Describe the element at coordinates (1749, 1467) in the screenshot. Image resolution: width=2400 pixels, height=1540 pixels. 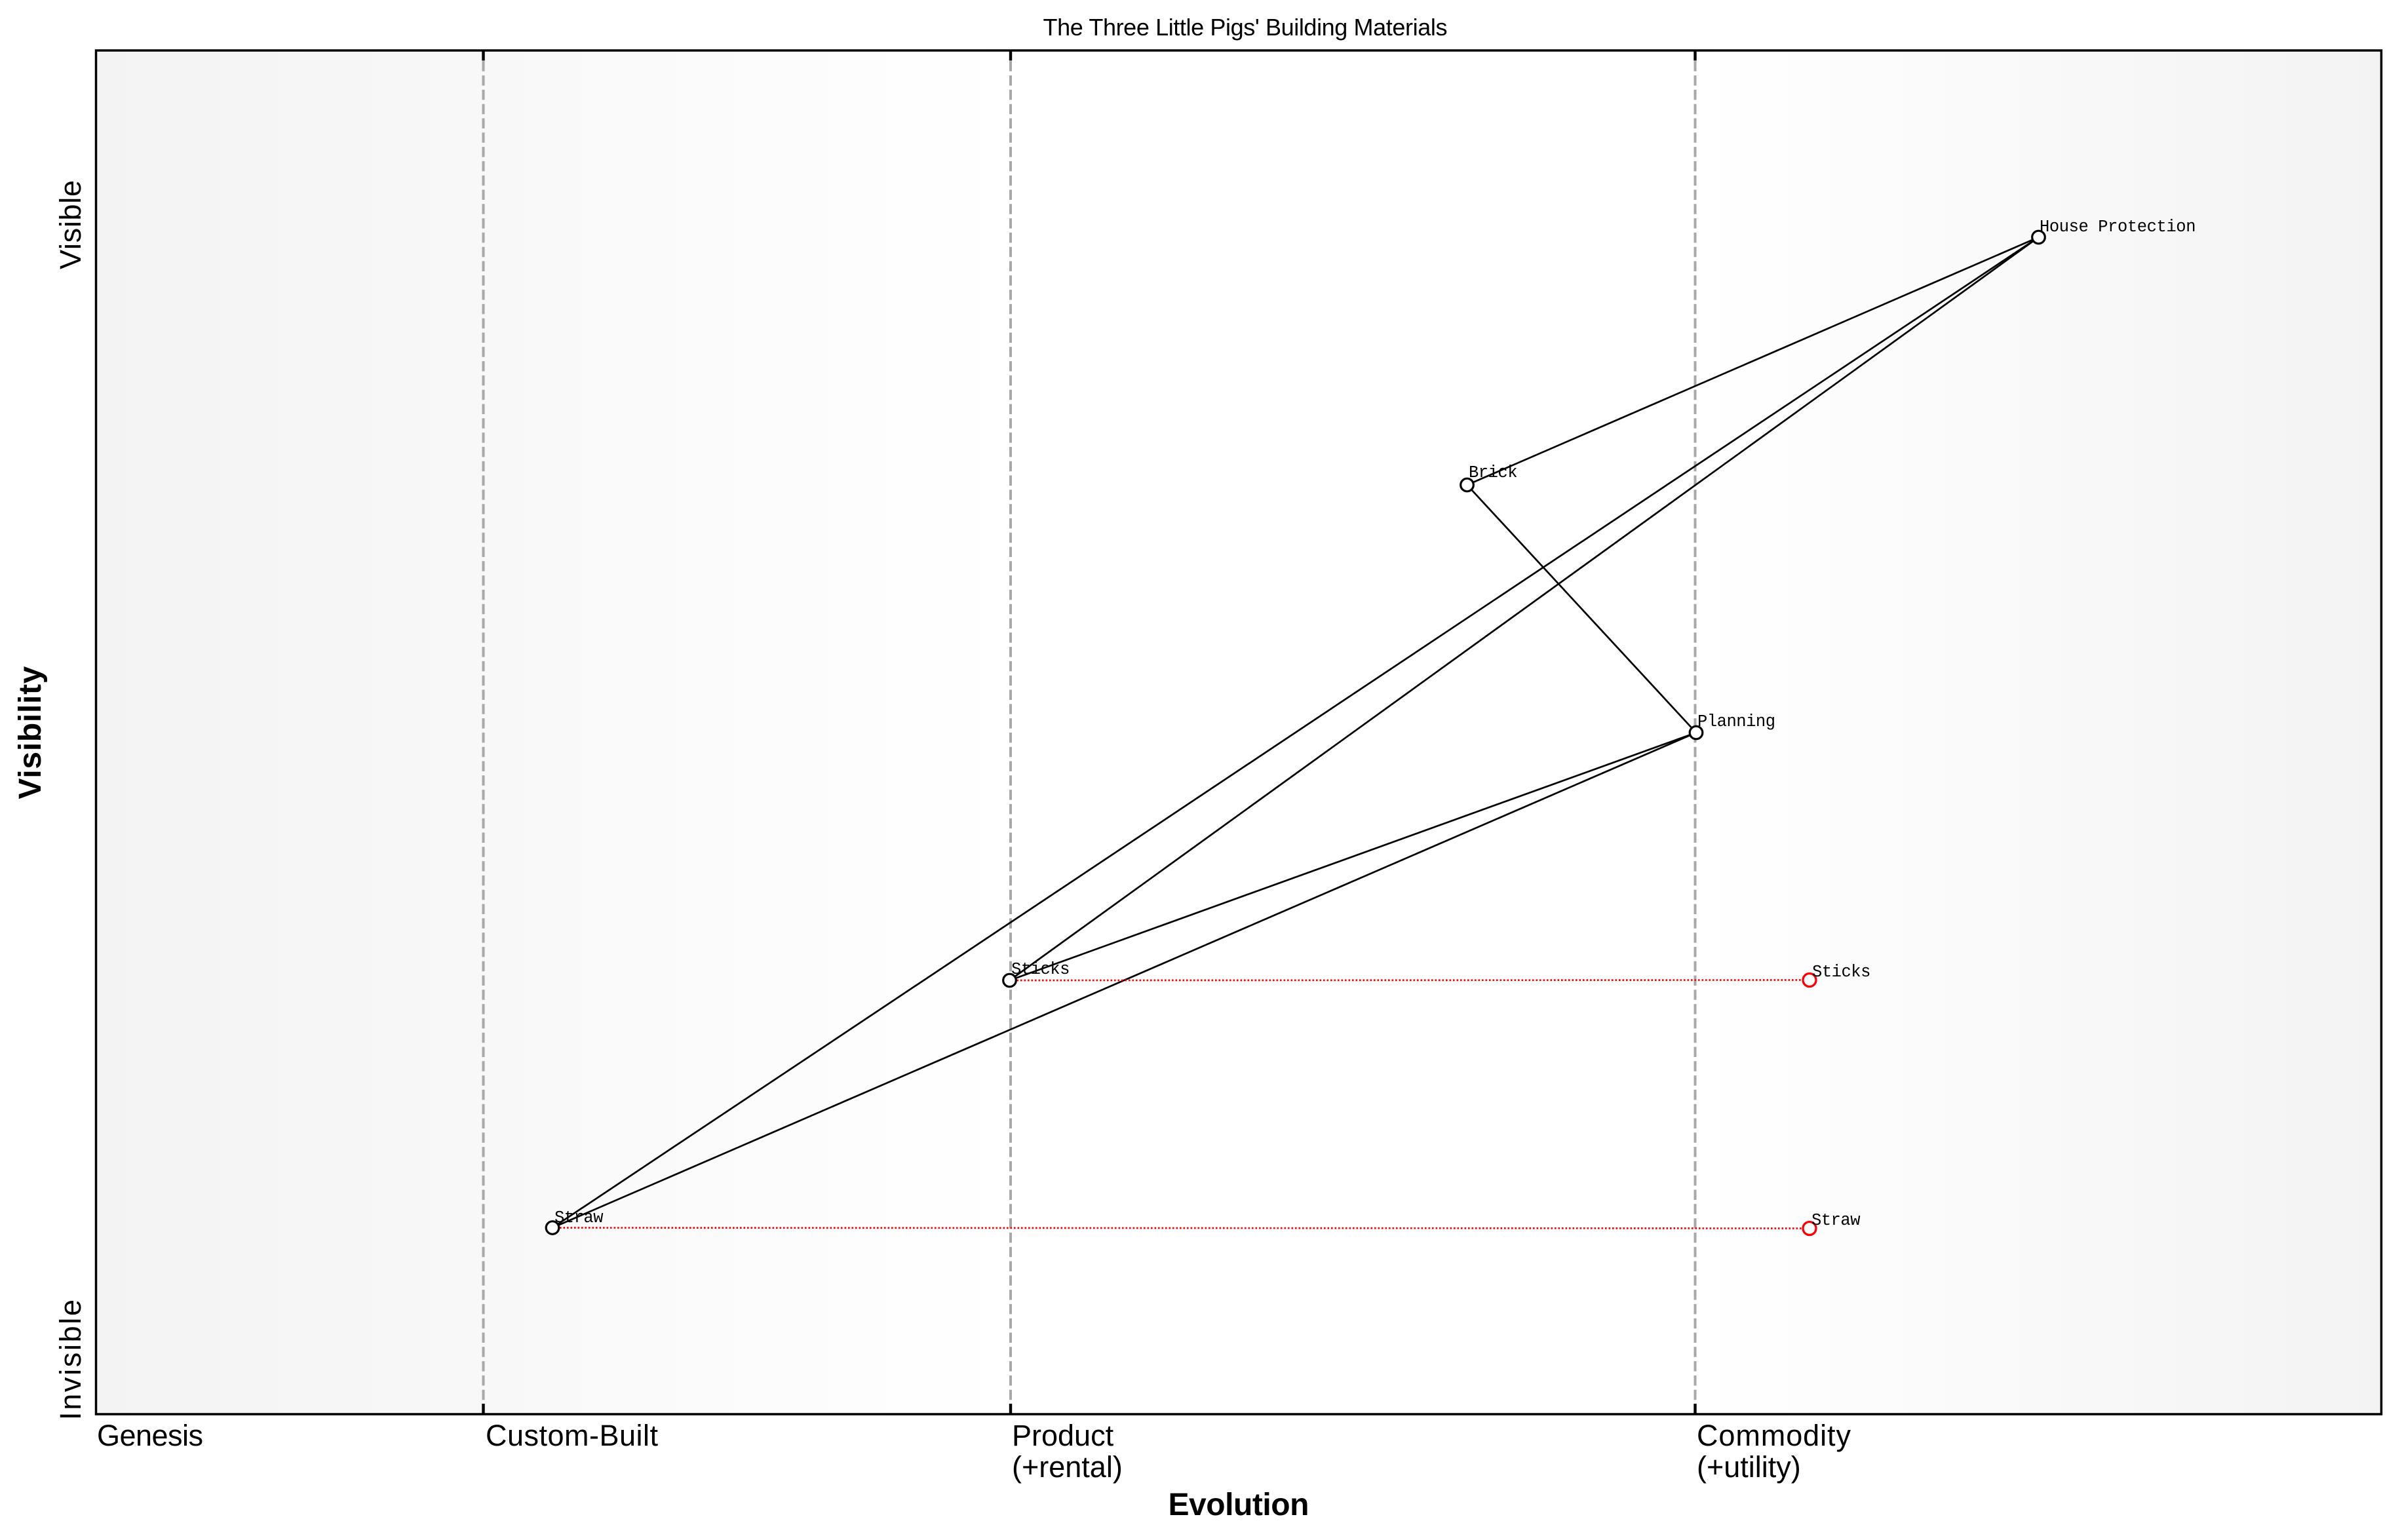
I see `svg-text: (+utility)` at that location.